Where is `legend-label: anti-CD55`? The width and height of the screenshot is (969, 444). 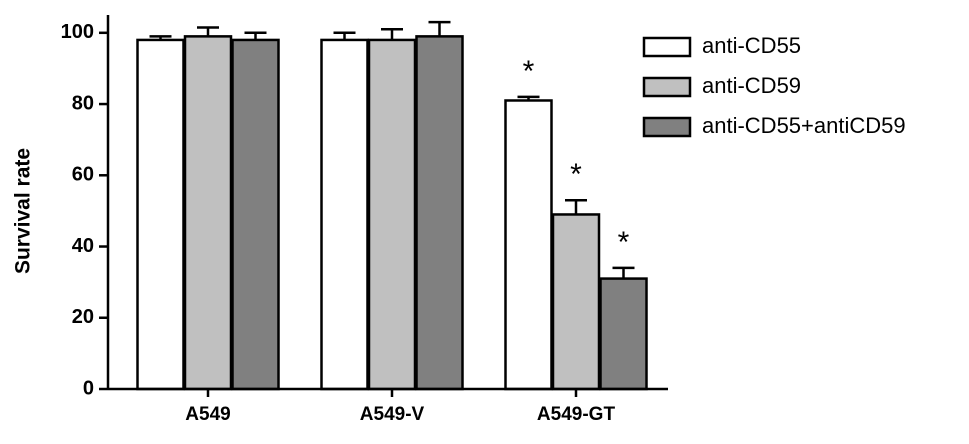 legend-label: anti-CD55 is located at coordinates (751, 45).